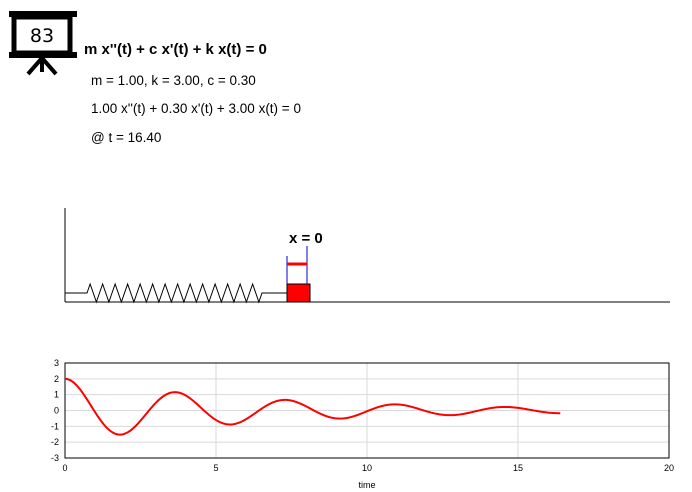 This screenshot has width=692, height=492. Describe the element at coordinates (173, 80) in the screenshot. I see `equation-params: m = 1.00, k = 3.00, c = 0.30` at that location.